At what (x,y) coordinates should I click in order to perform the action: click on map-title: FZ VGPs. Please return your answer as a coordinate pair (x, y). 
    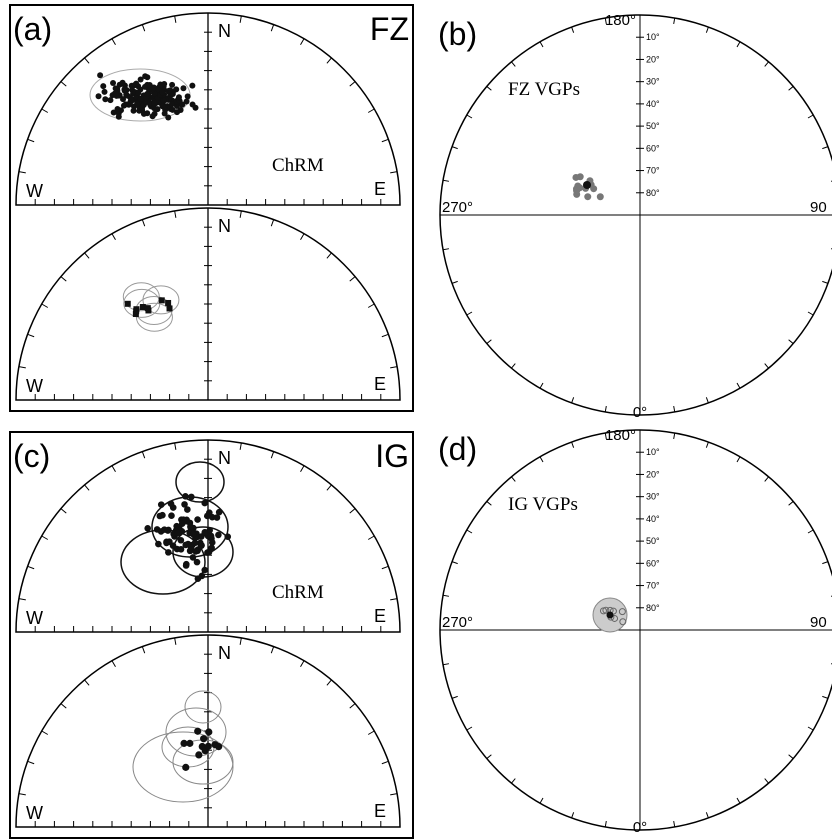
    Looking at the image, I should click on (544, 89).